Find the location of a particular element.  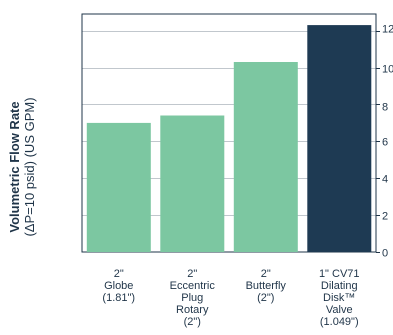

y-tick-label: 12 is located at coordinates (387, 30).